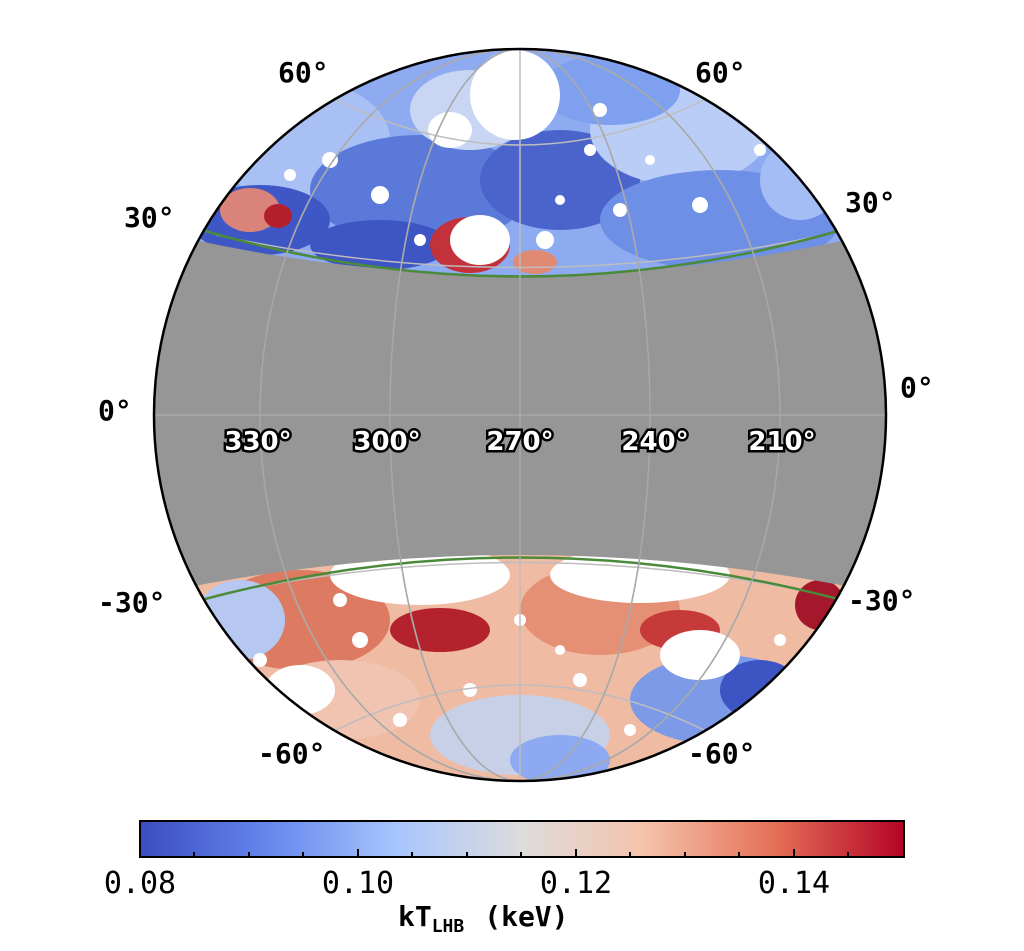  What do you see at coordinates (140, 883) in the screenshot?
I see `colorbar-tick-label-0: 0.08` at bounding box center [140, 883].